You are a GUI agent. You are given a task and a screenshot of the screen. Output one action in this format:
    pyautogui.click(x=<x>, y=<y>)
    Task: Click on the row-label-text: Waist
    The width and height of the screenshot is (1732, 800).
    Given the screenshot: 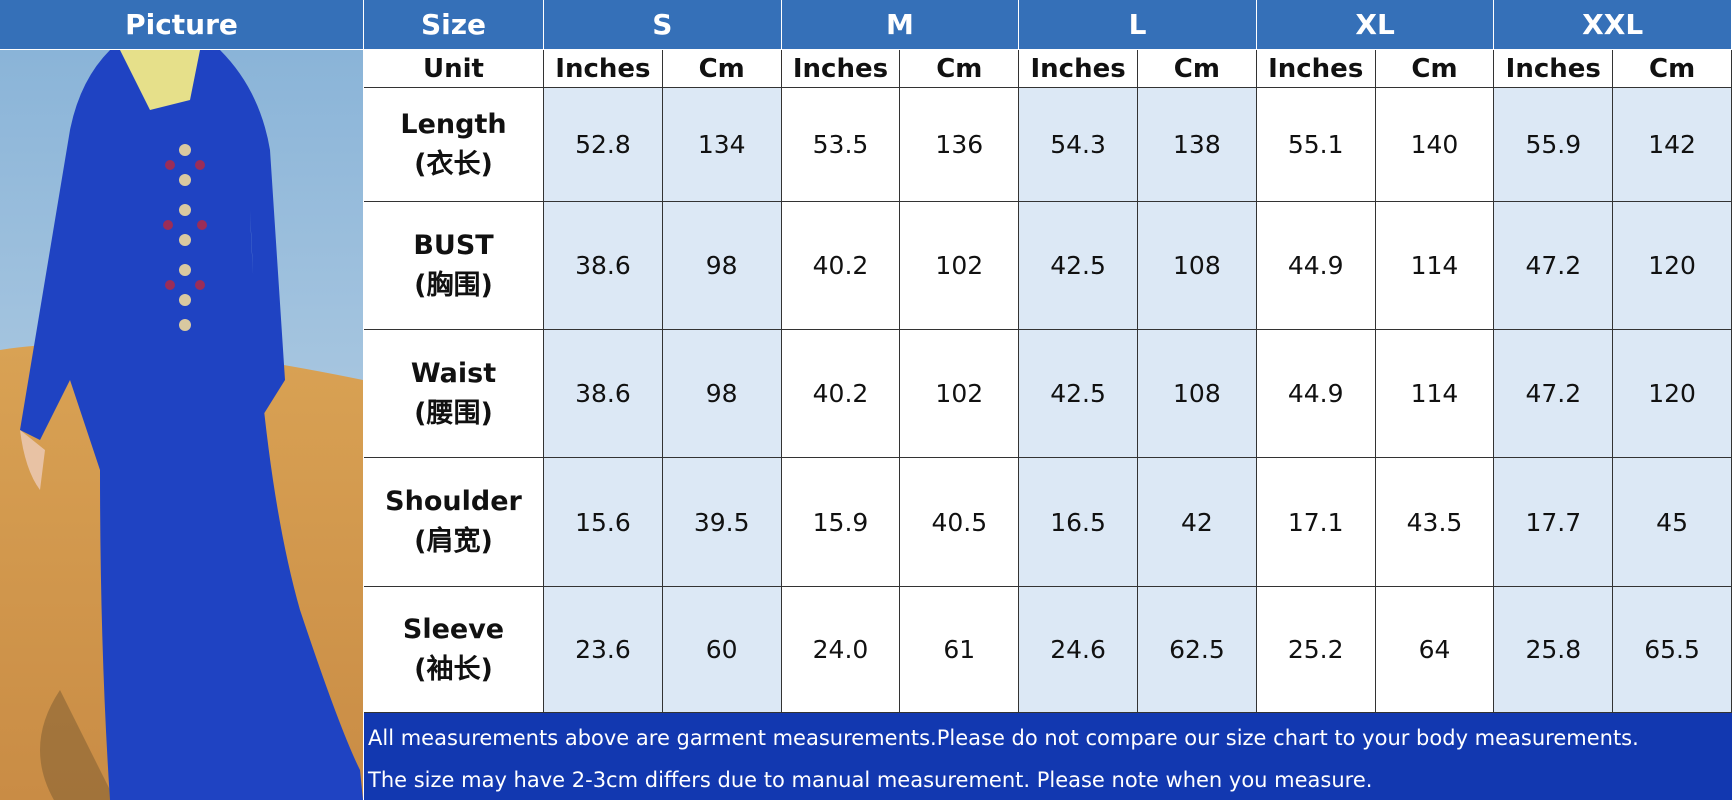 What is the action you would take?
    pyautogui.click(x=453, y=373)
    